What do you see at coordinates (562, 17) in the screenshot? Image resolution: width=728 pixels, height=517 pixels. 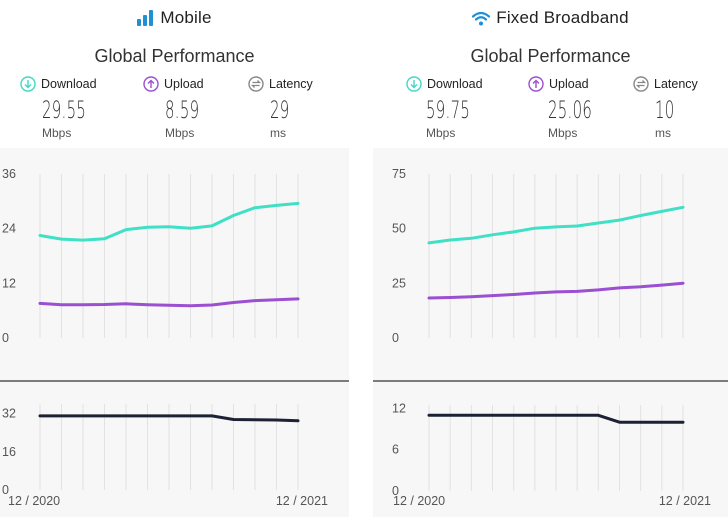 I see `fixed-title: Fixed Broadband` at bounding box center [562, 17].